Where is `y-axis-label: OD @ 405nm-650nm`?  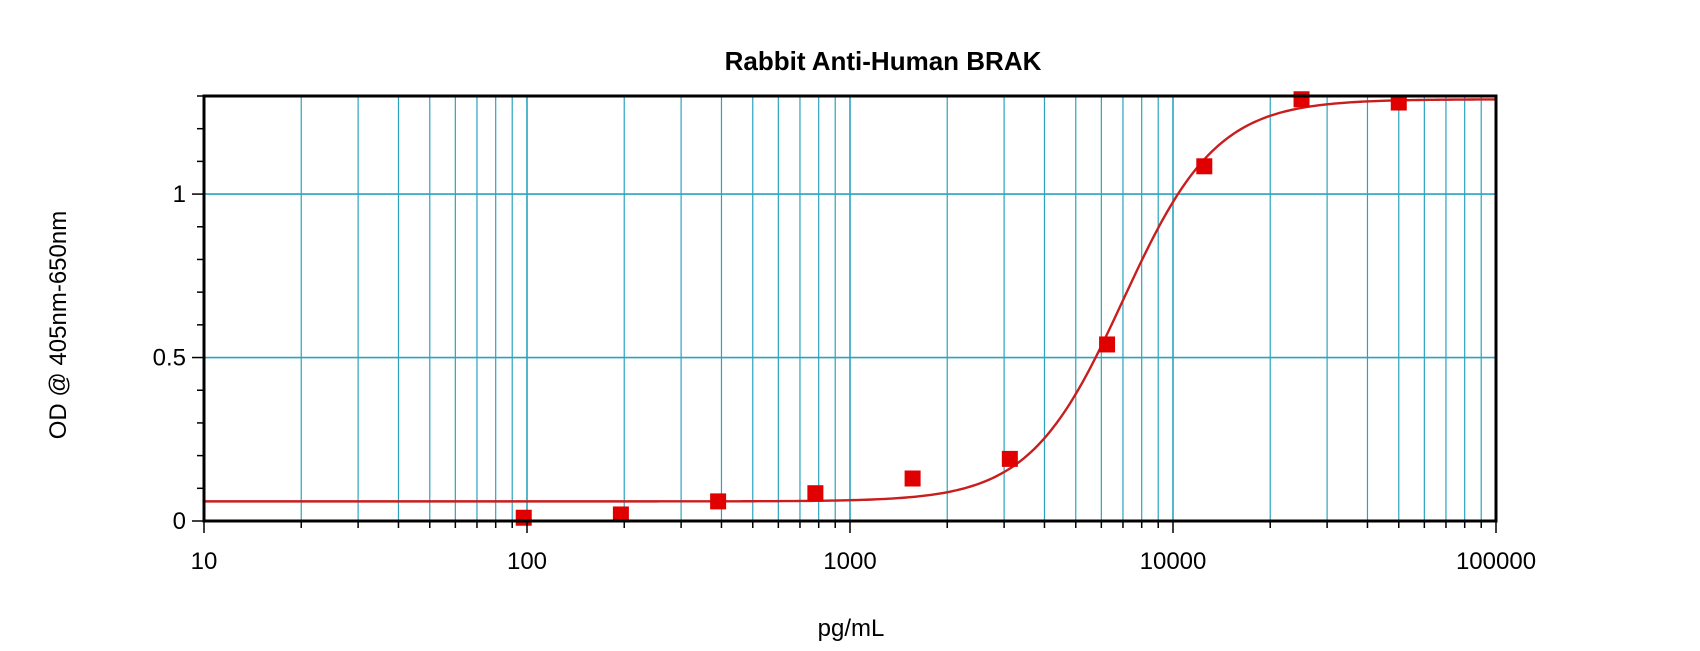 y-axis-label: OD @ 405nm-650nm is located at coordinates (58, 325).